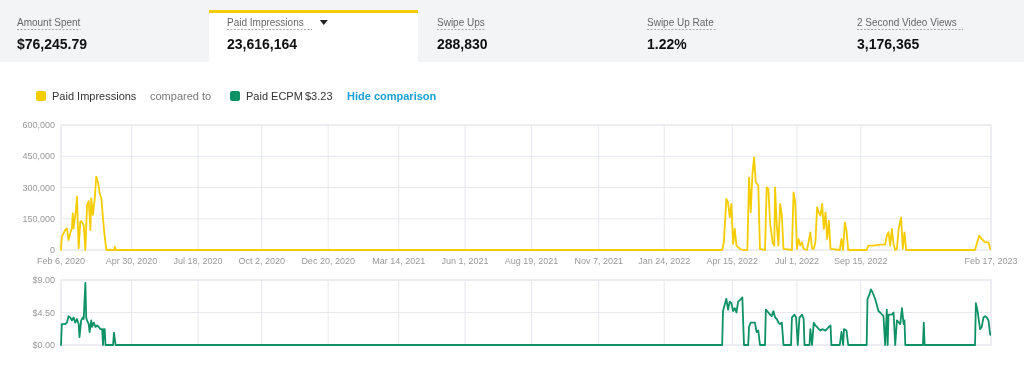 This screenshot has width=1024, height=372. What do you see at coordinates (265, 22) in the screenshot?
I see `text: Paid Impressions` at bounding box center [265, 22].